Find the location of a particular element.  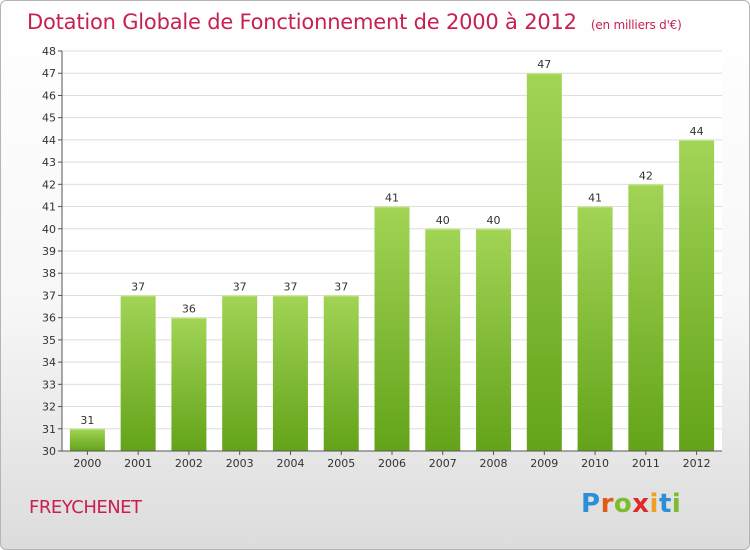

bar-value-label: 42 is located at coordinates (646, 175).